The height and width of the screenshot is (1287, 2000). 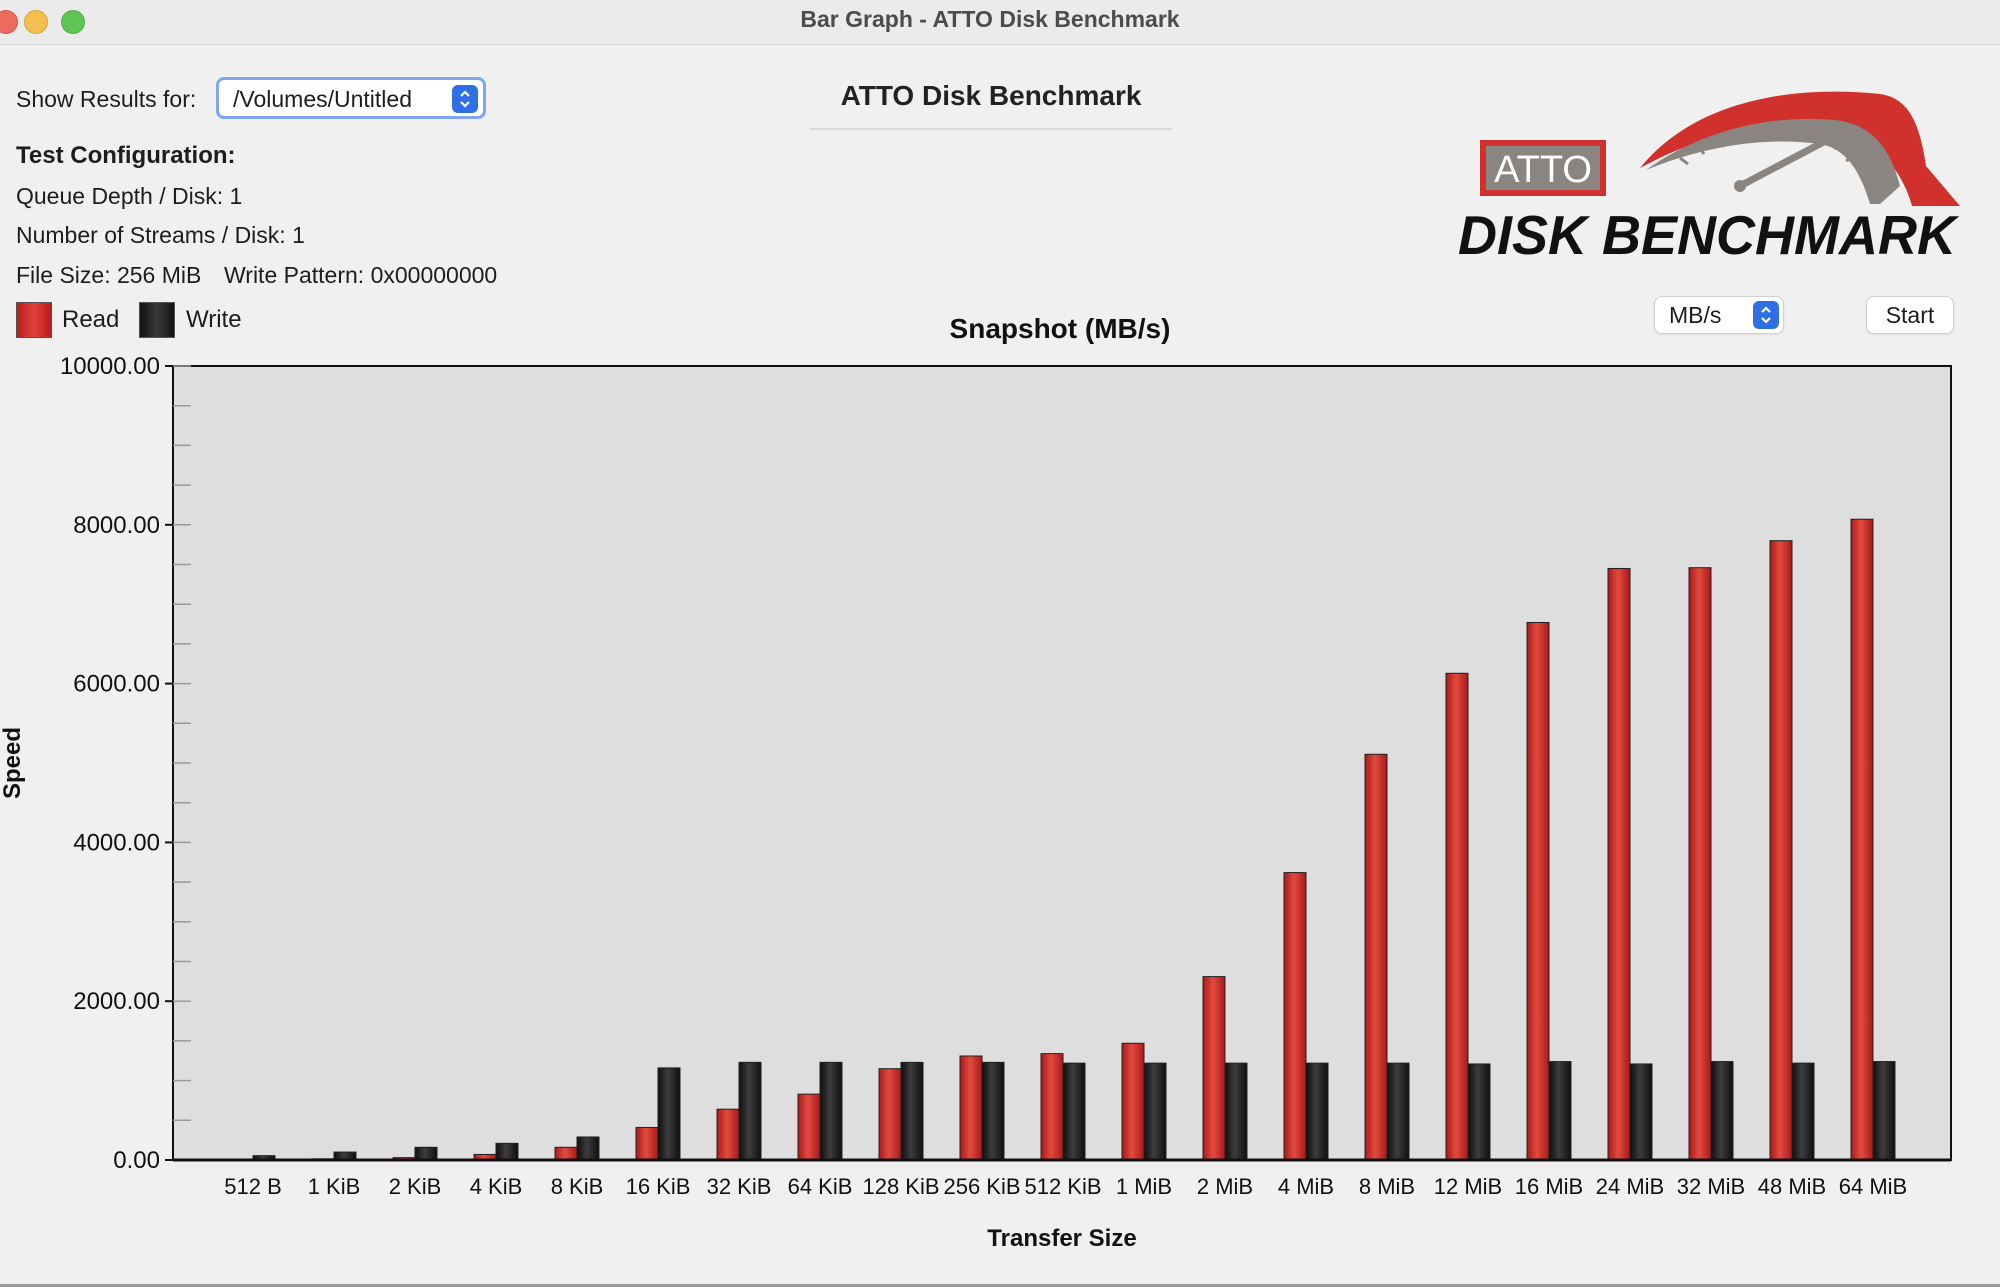 What do you see at coordinates (1910, 315) in the screenshot?
I see `start-button: Start` at bounding box center [1910, 315].